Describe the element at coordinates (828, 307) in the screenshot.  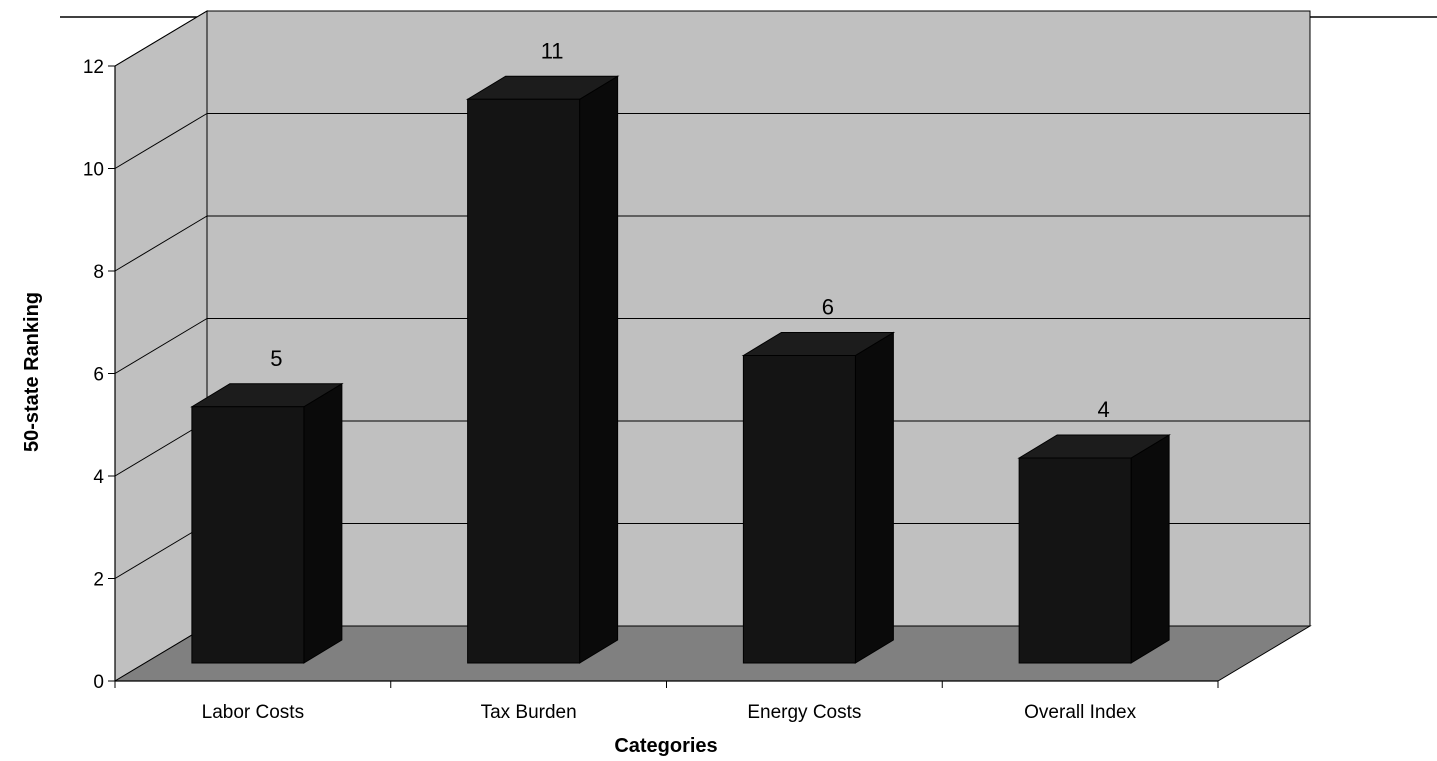
I see `data-label: 6` at that location.